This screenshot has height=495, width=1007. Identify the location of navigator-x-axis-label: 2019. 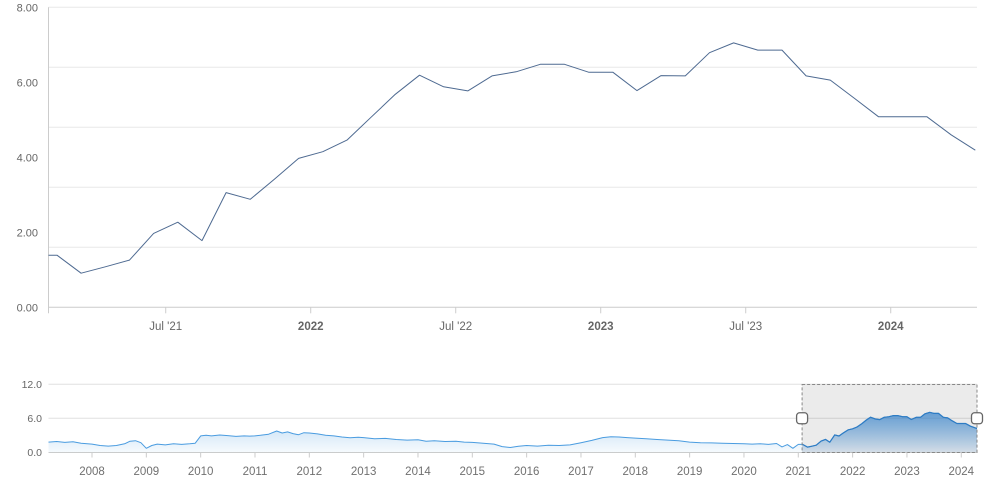
(690, 472).